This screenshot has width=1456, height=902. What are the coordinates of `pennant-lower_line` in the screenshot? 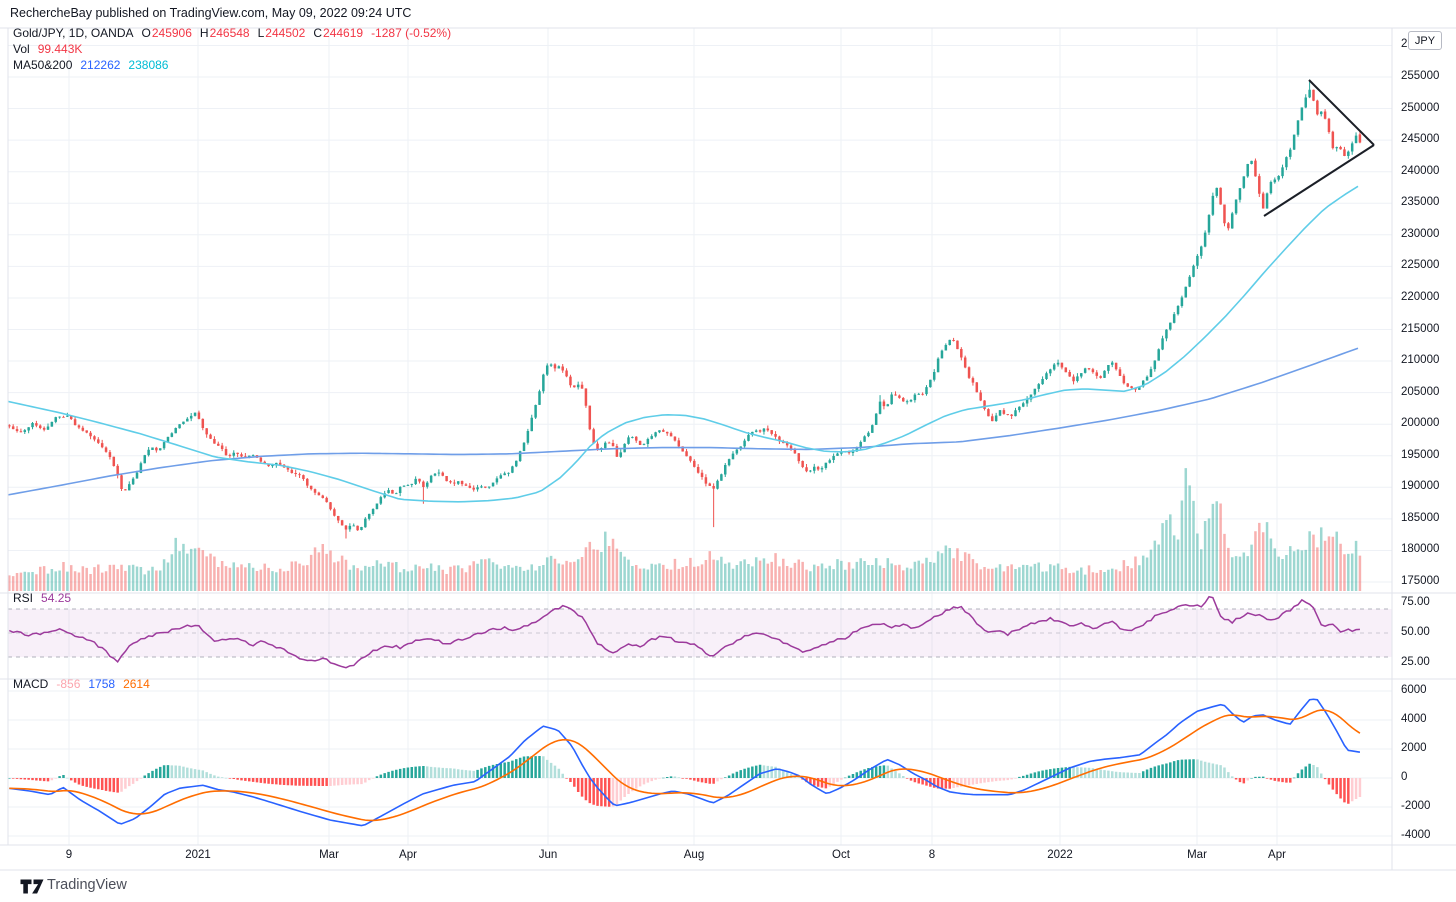 It's located at (1319, 180).